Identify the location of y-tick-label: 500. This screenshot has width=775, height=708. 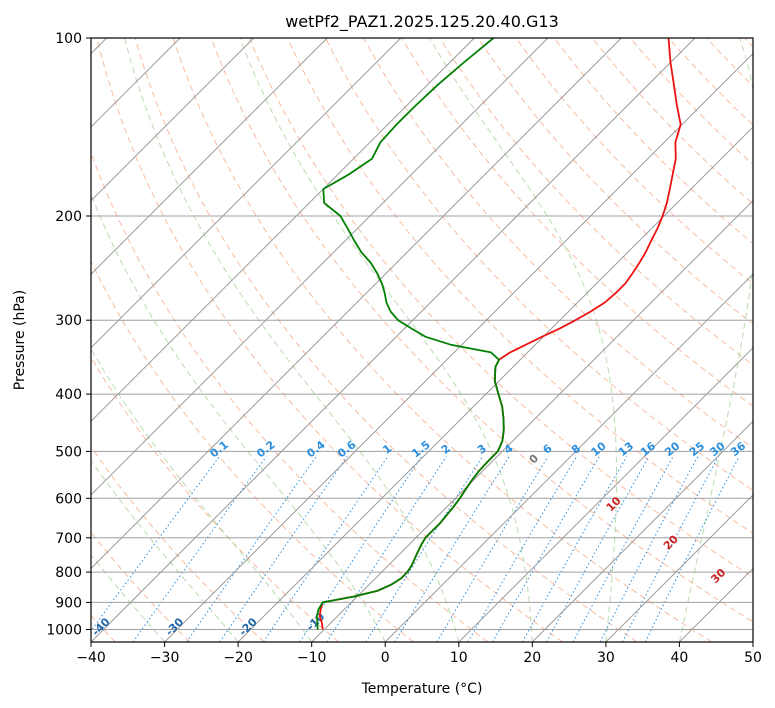
(68, 452).